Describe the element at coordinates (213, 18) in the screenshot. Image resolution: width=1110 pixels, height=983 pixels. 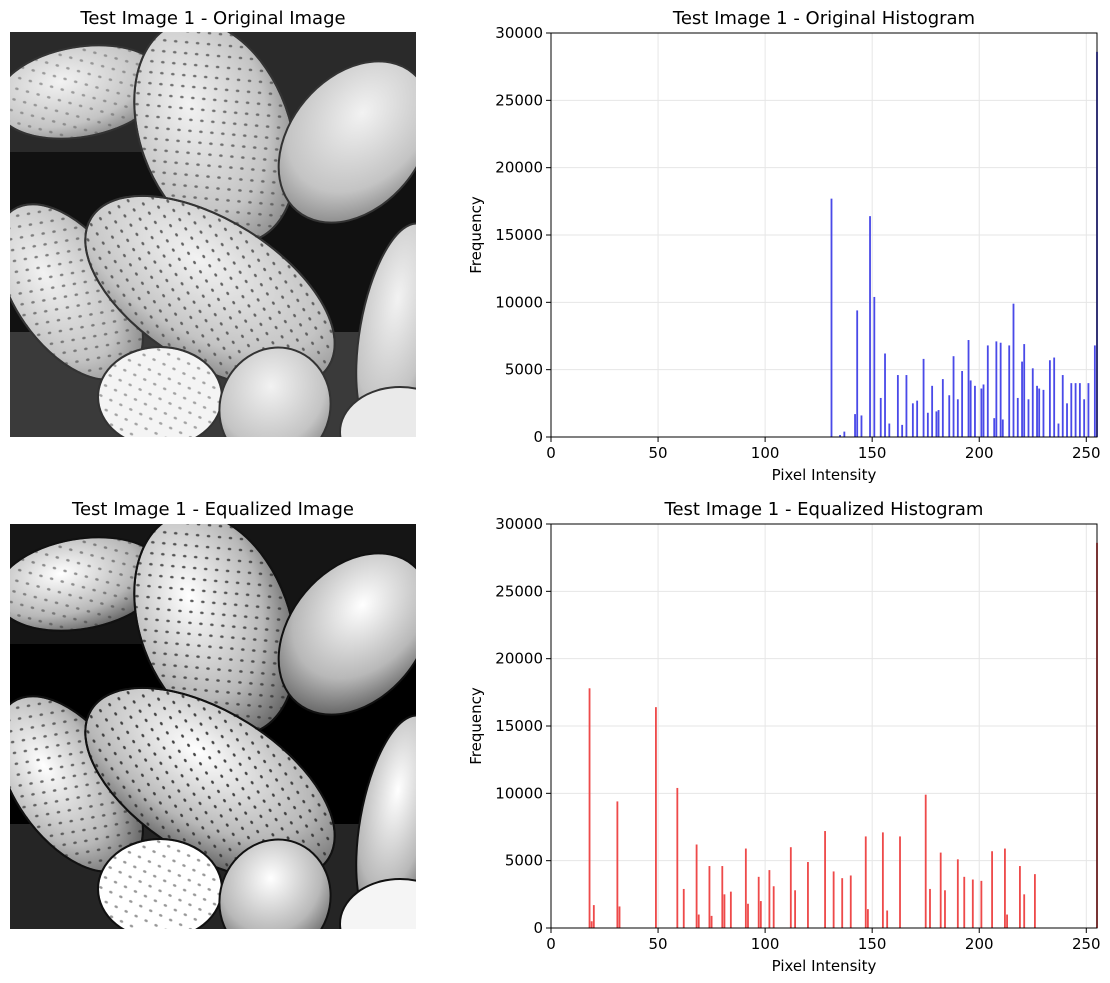
I see `original-image-title: Test Image 1 - Original Image` at that location.